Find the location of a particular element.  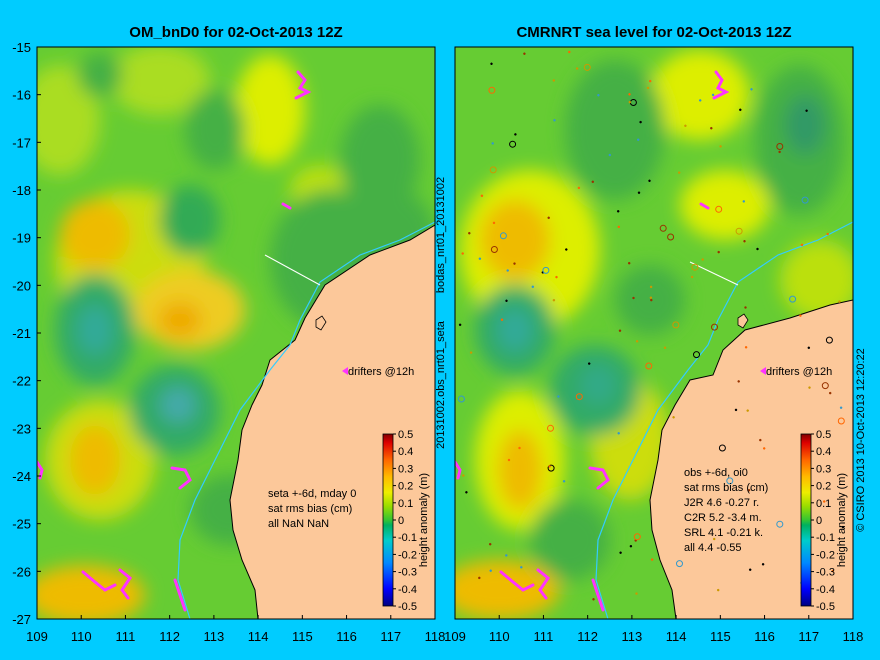

x-tick-label: 118 is located at coordinates (435, 636).